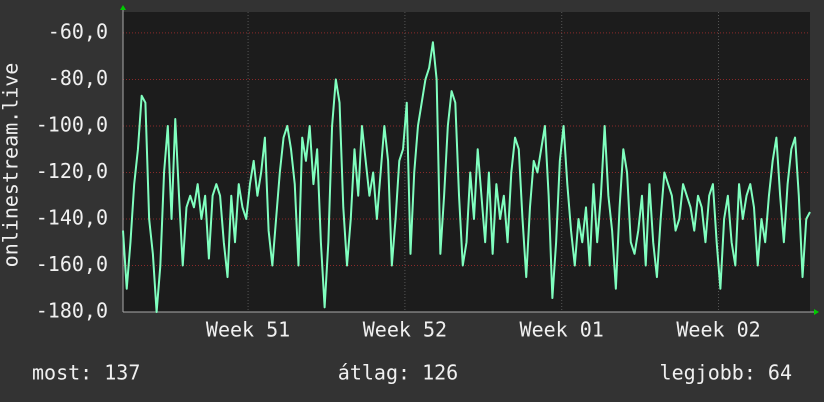  I want to click on y-tick-label: -140,0, so click(72, 217).